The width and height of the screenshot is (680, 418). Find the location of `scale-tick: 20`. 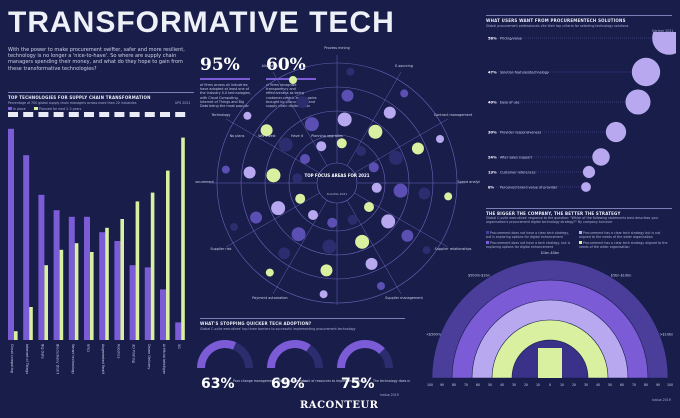

scale-tick: 20 is located at coordinates (526, 385).